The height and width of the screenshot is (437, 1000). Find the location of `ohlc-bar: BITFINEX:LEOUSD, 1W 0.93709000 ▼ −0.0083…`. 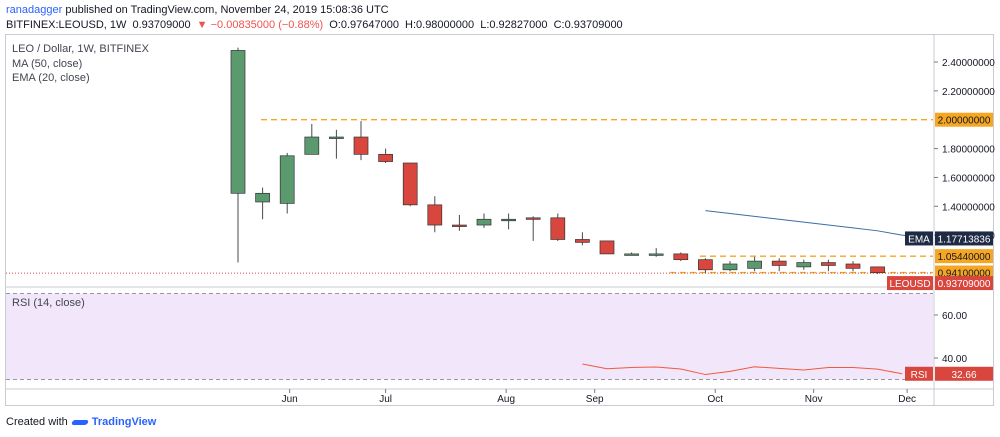

ohlc-bar: BITFINEX:LEOUSD, 1W 0.93709000 ▼ −0.0083… is located at coordinates (316, 25).